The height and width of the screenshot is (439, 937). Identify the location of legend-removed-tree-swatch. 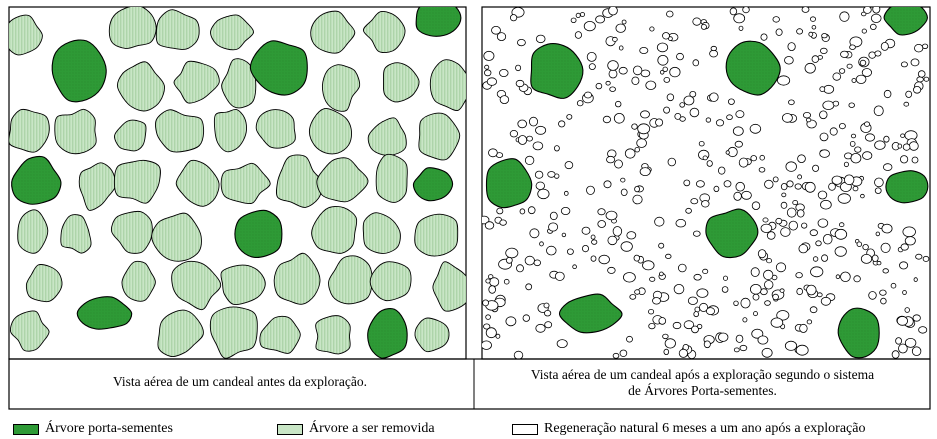
(290, 429).